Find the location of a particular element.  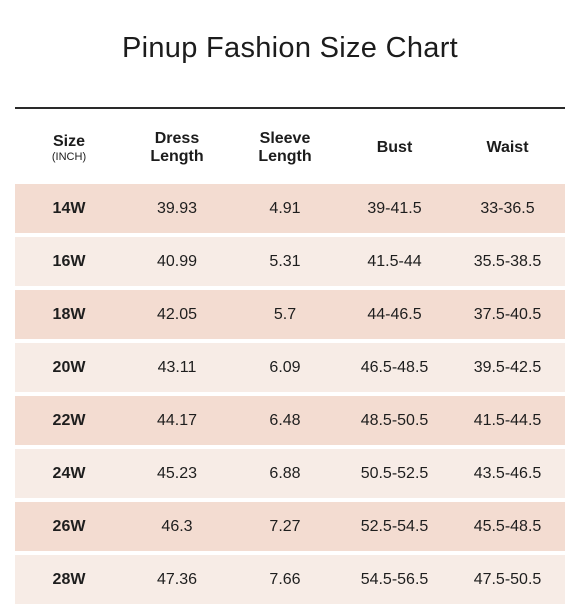

cell-waist: 43.5-46.5 is located at coordinates (507, 473).